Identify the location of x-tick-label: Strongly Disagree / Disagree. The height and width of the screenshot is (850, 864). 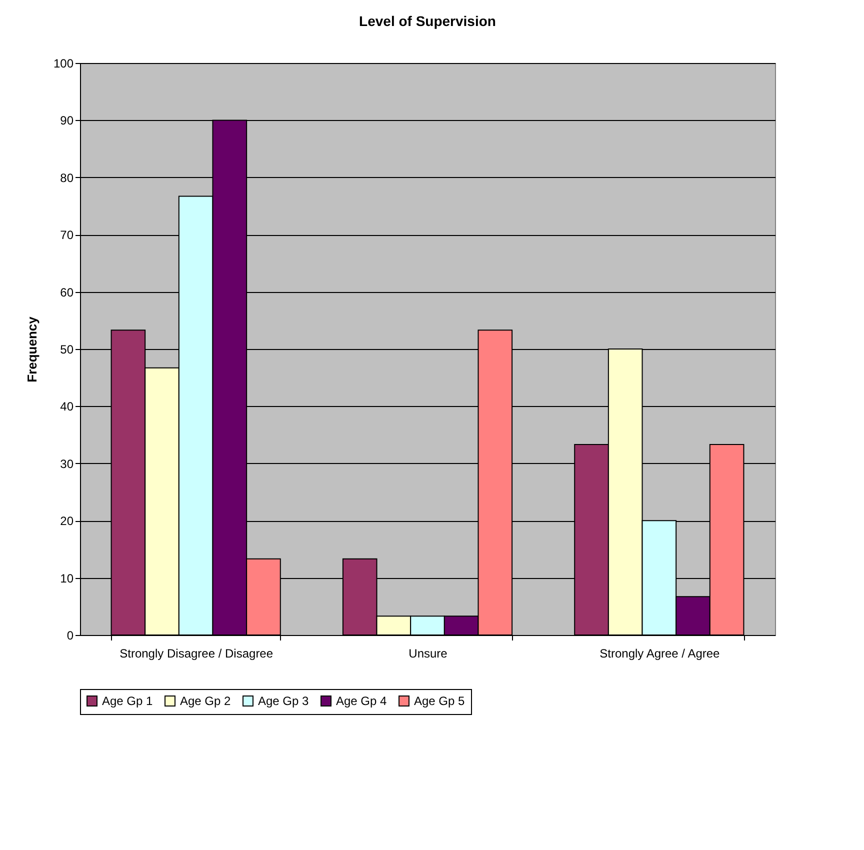
(197, 653).